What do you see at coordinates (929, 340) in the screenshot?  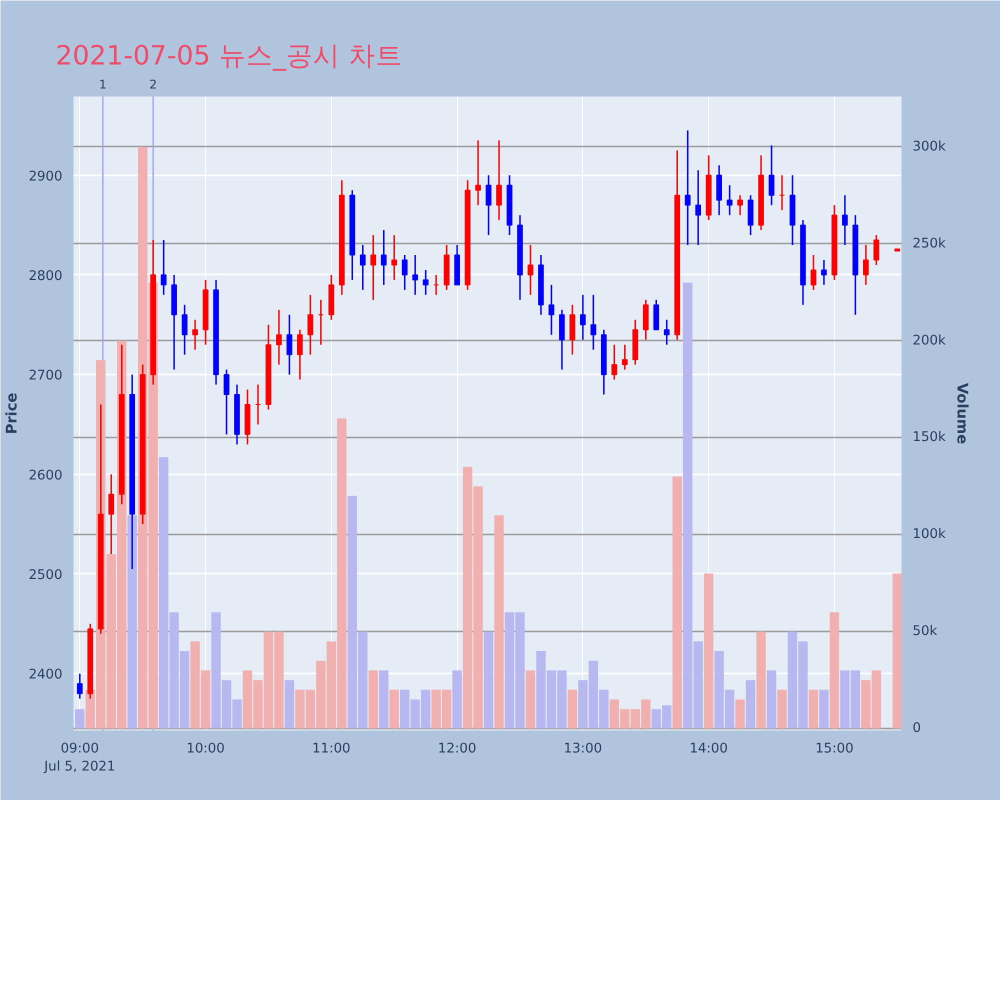 I see `y2-tick-label: 200k` at bounding box center [929, 340].